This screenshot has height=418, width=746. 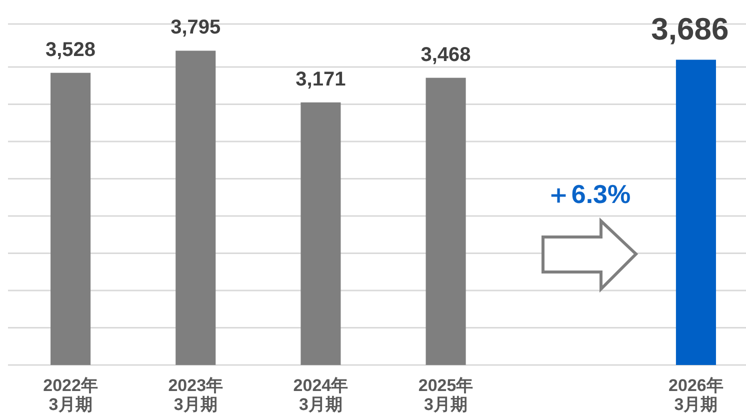 What do you see at coordinates (196, 395) in the screenshot?
I see `category-label: 2023年 3月期` at bounding box center [196, 395].